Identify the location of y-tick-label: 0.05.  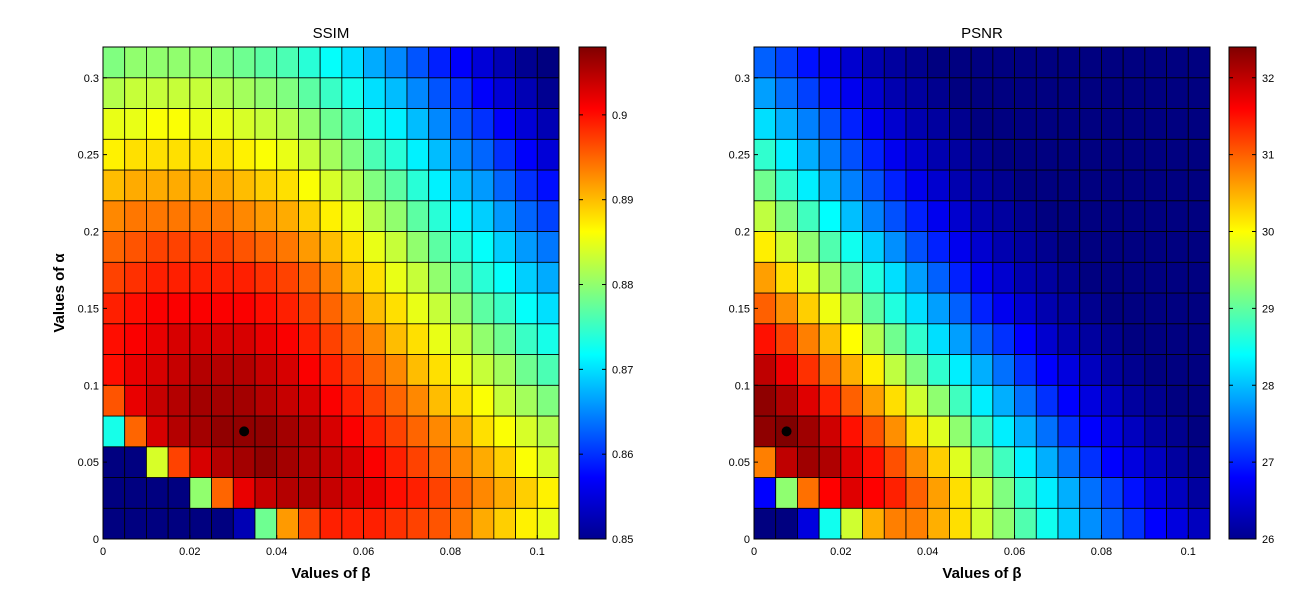
(739, 463).